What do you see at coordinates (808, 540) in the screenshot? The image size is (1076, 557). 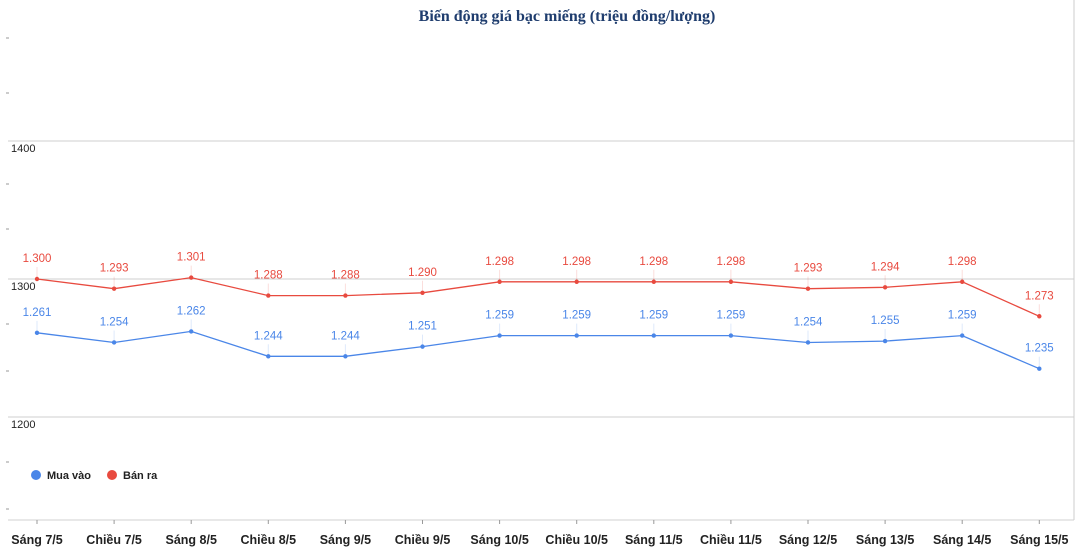 I see `x-tick-label: Sáng 12/5` at bounding box center [808, 540].